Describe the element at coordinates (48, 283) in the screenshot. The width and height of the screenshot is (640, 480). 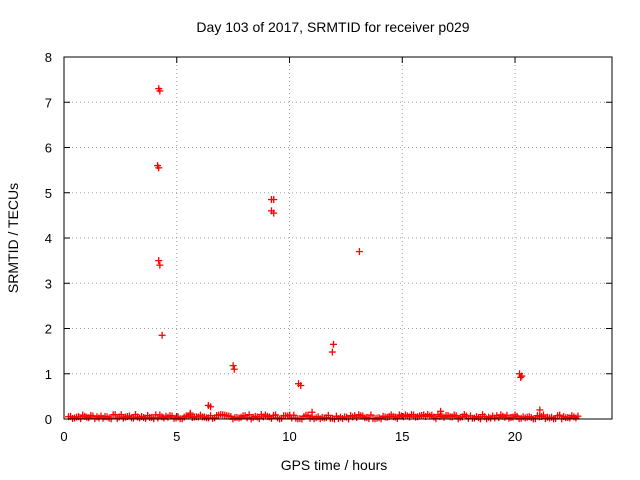
I see `y-tick-label: 3` at that location.